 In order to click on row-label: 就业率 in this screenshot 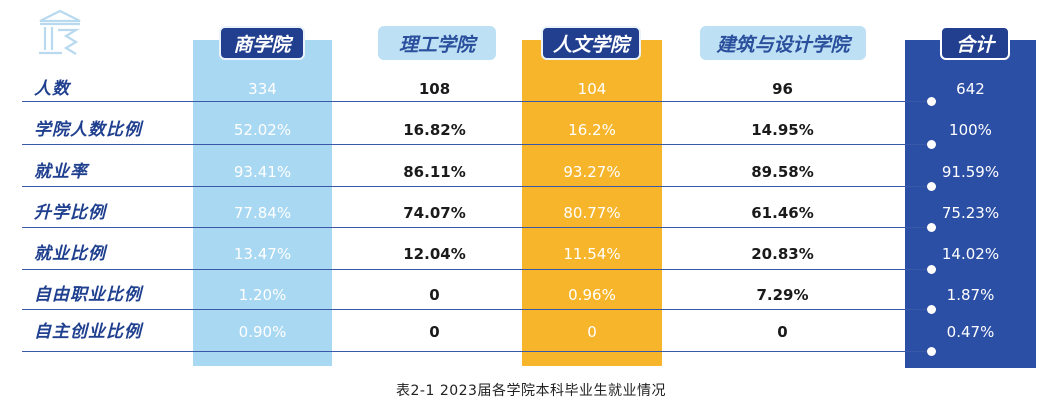, I will do `click(61, 172)`.